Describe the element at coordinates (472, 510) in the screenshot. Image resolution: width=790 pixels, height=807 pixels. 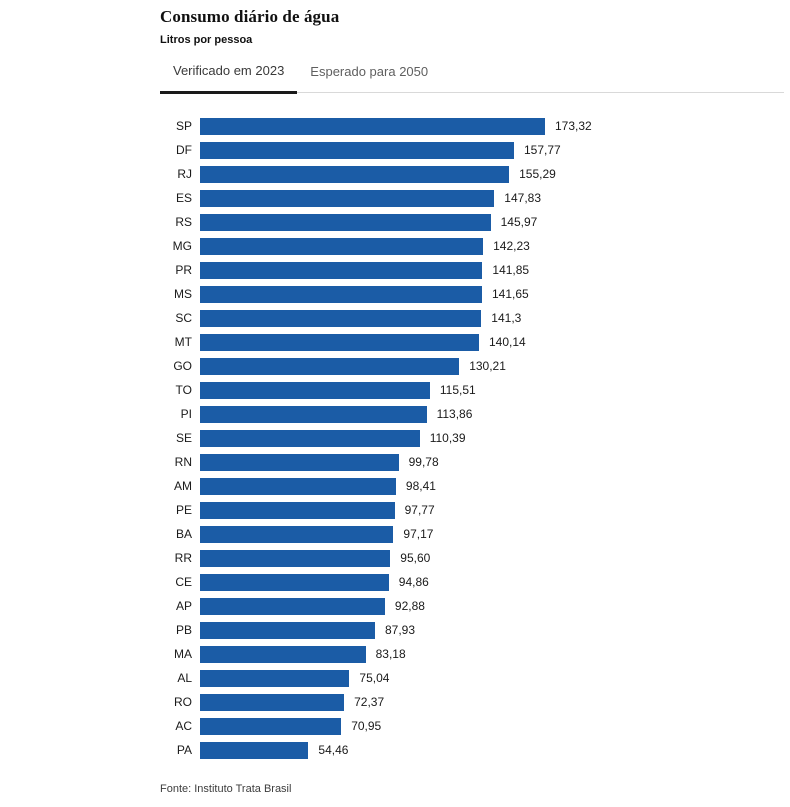
I see `bar-row: PE 97,77` at that location.